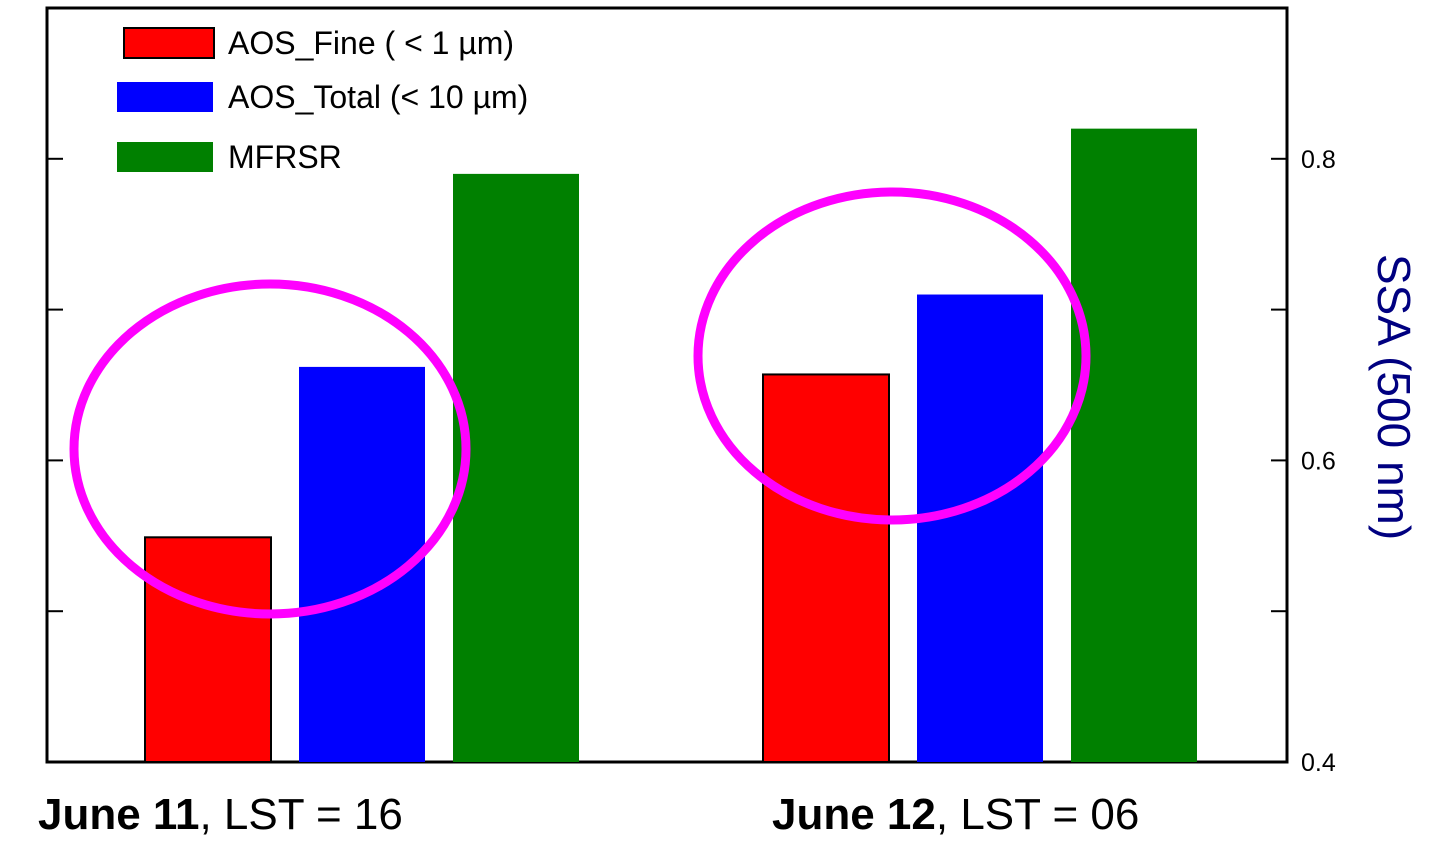  What do you see at coordinates (301, 814) in the screenshot?
I see `category-suffix: , LST = 16` at bounding box center [301, 814].